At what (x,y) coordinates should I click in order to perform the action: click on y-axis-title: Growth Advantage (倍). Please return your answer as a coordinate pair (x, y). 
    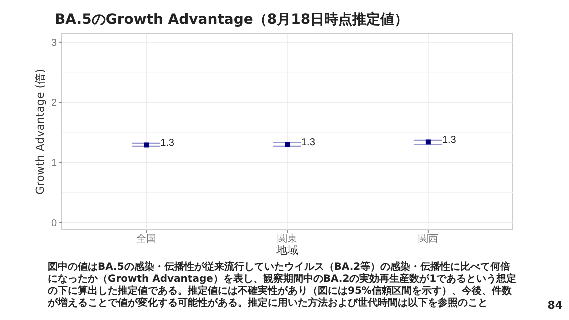
    Looking at the image, I should click on (40, 132).